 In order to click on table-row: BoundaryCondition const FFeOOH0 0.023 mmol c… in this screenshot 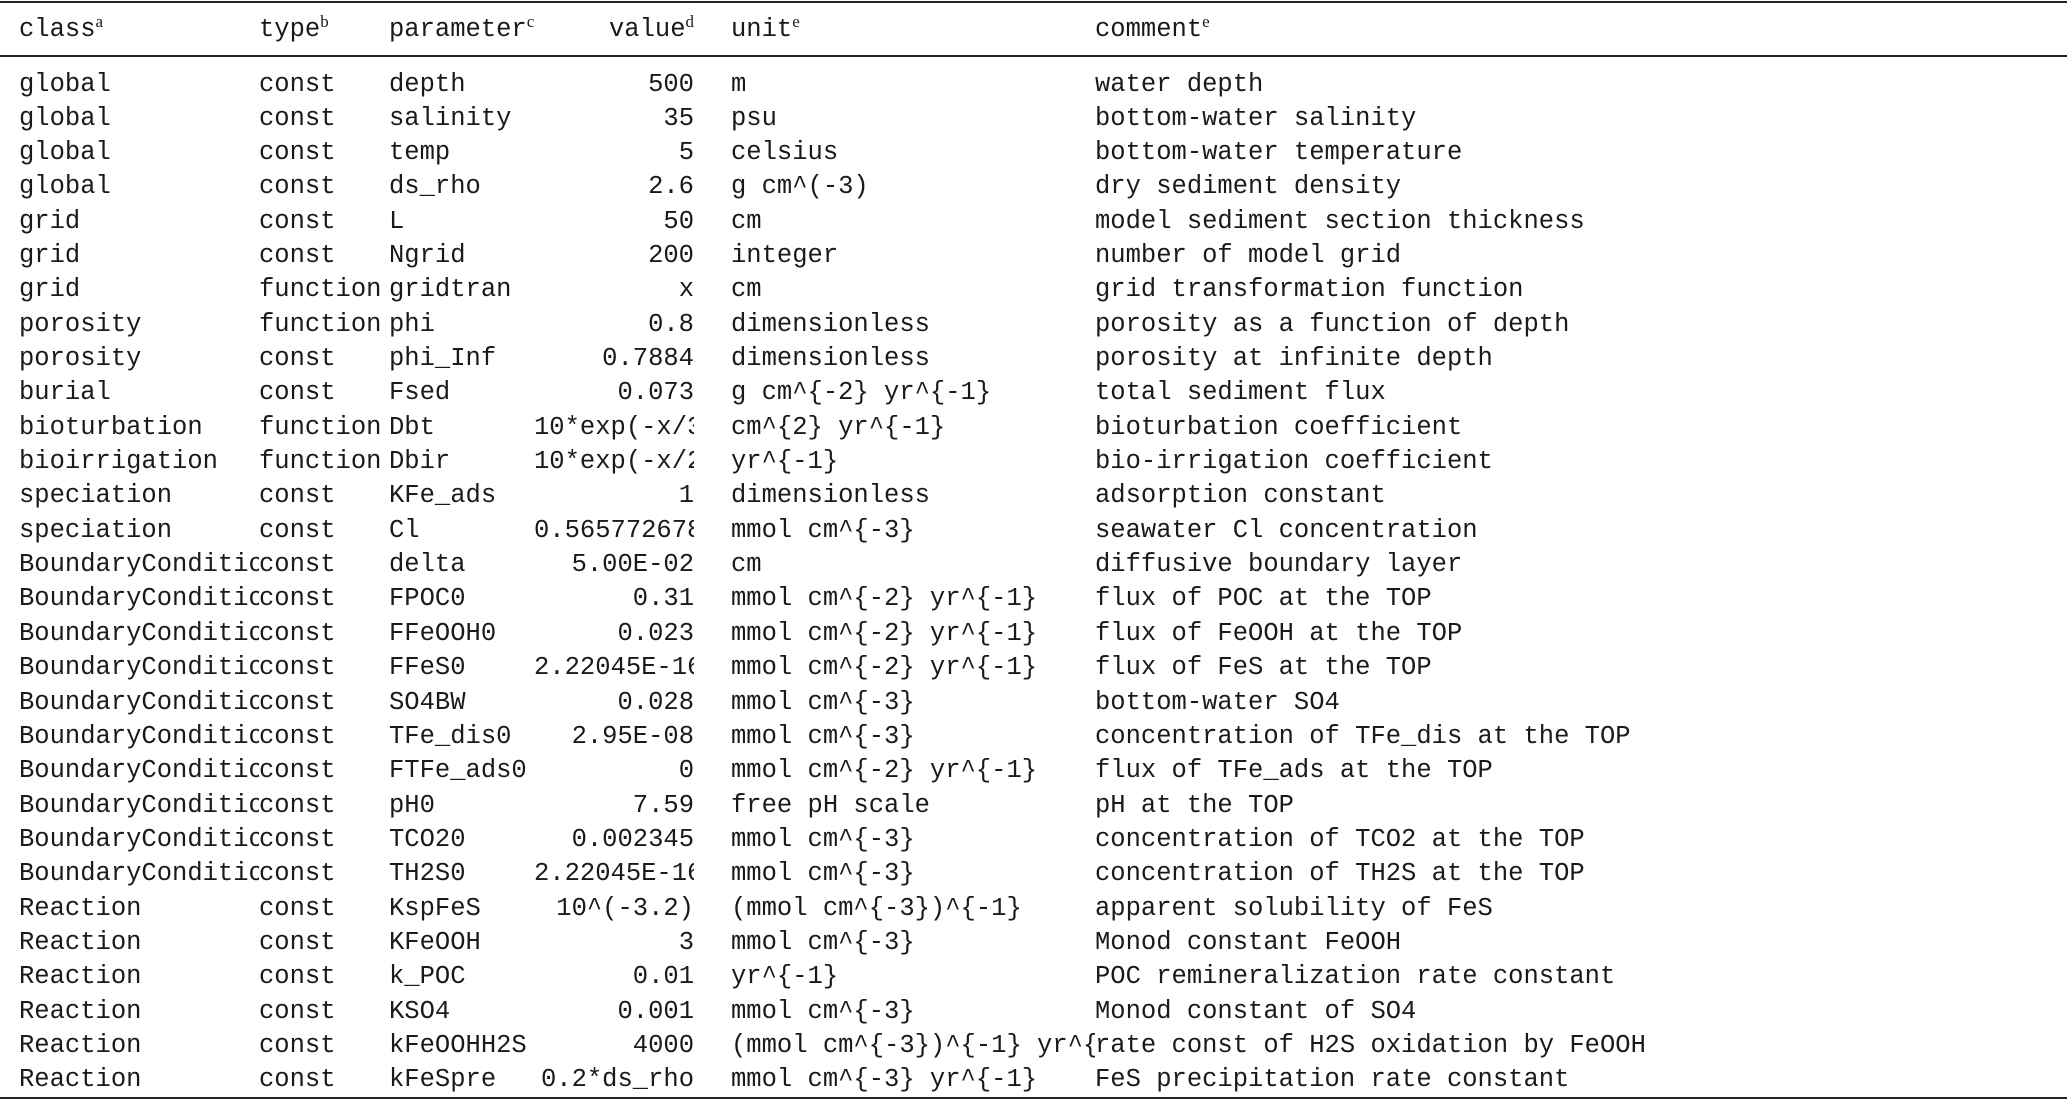, I will do `click(1033, 633)`.